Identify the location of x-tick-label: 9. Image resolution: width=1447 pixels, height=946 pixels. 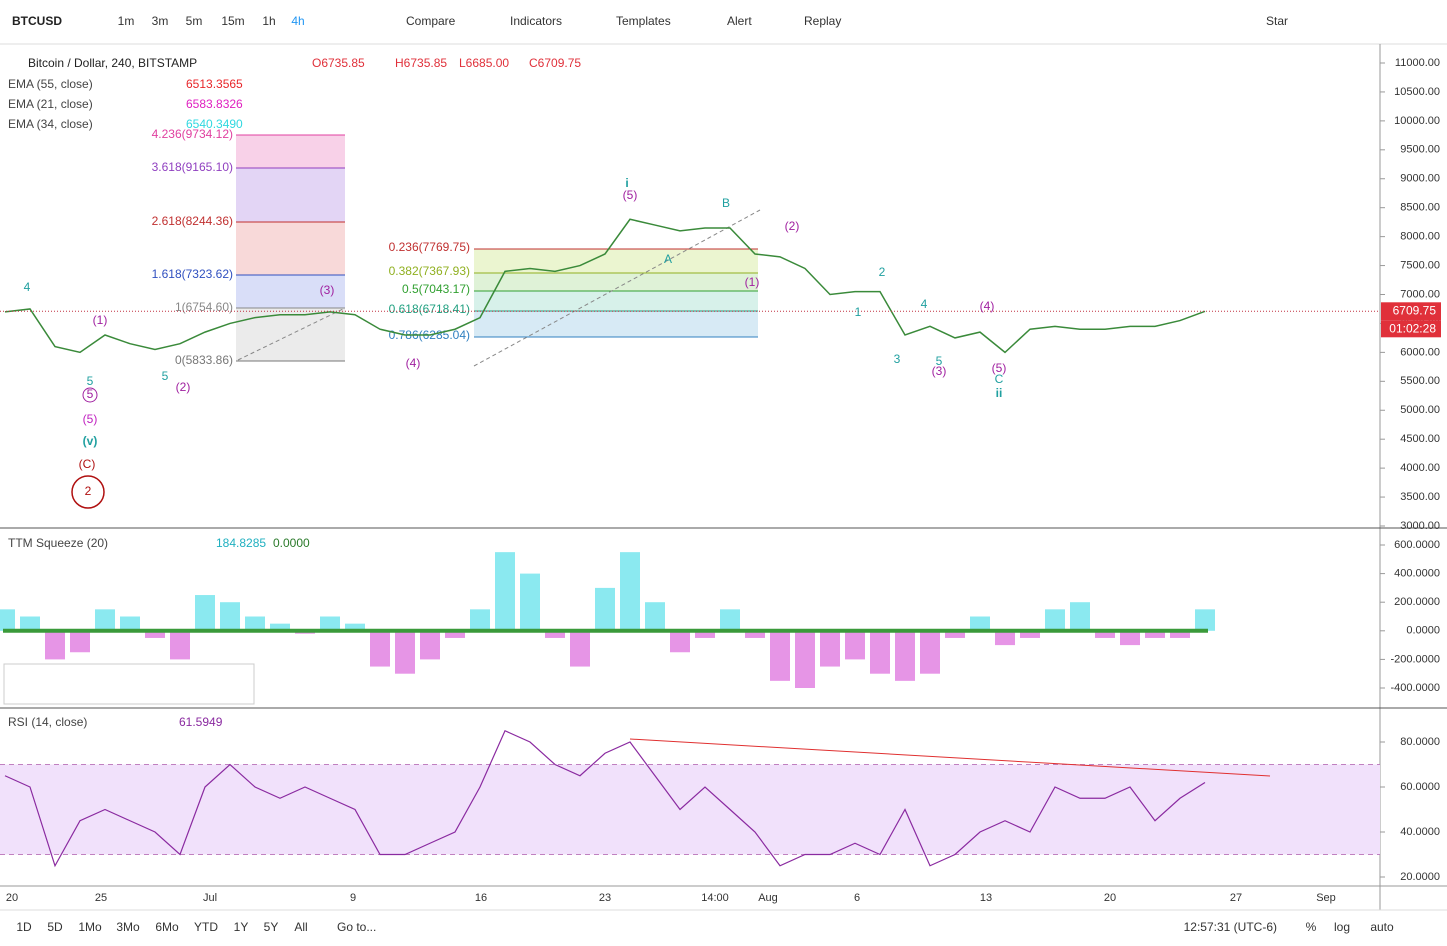
(353, 898).